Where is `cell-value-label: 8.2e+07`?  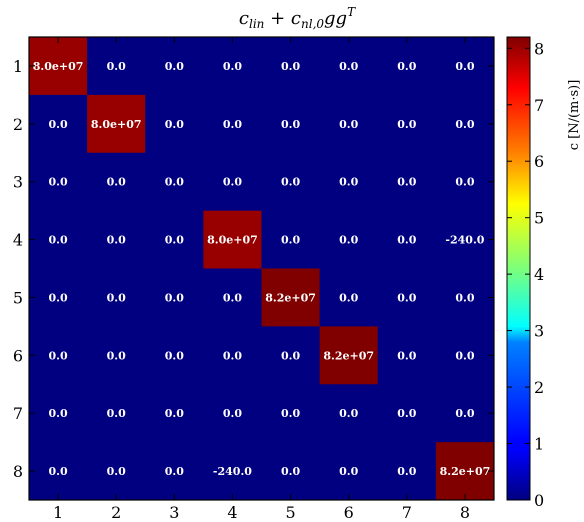
cell-value-label: 8.2e+07 is located at coordinates (348, 355).